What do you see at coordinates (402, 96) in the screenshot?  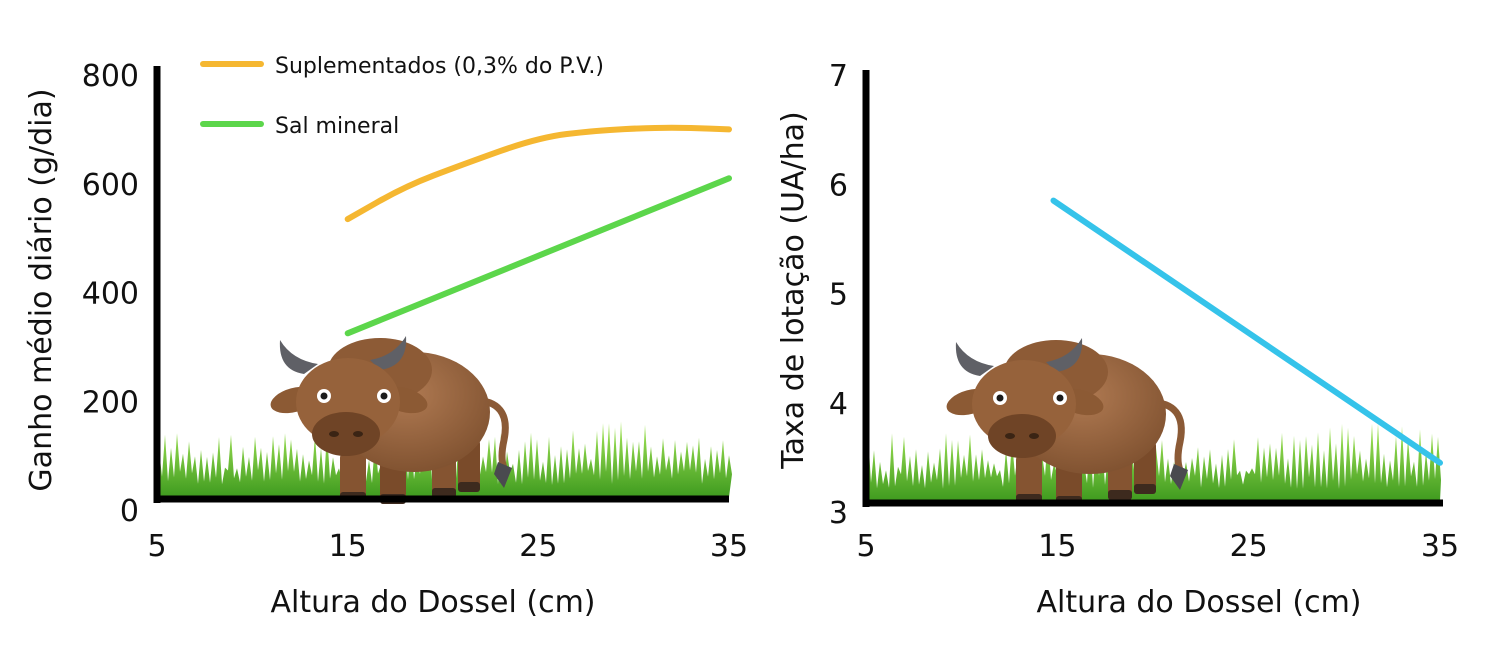 I see `legend-left: Suplementados (0,3% do P.V.) Sal mineral` at bounding box center [402, 96].